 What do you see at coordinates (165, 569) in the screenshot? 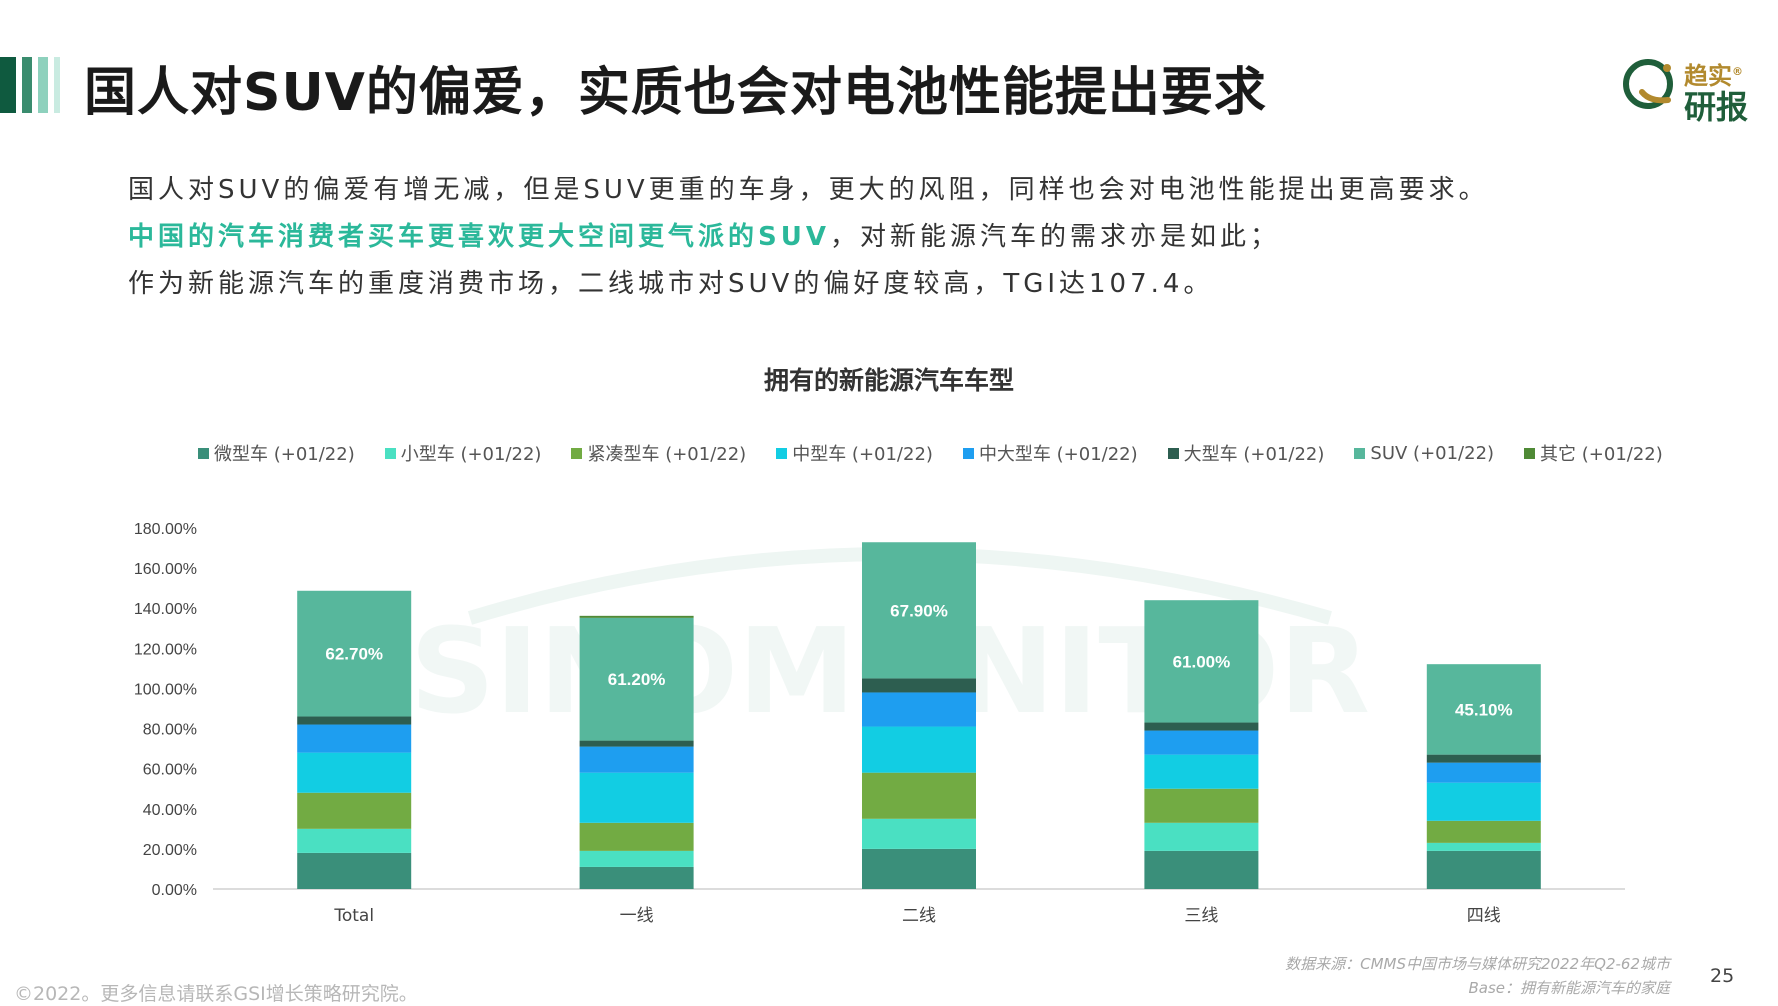
I see `y-tick-label: 160.00%` at bounding box center [165, 569].